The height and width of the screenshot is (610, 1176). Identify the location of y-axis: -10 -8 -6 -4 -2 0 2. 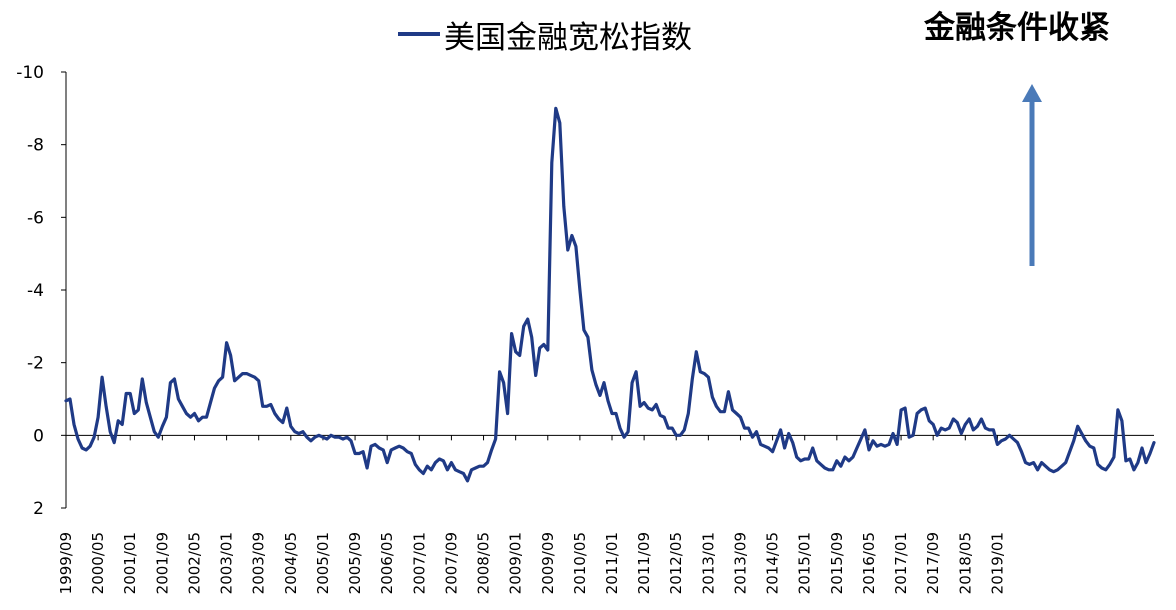
(41, 291).